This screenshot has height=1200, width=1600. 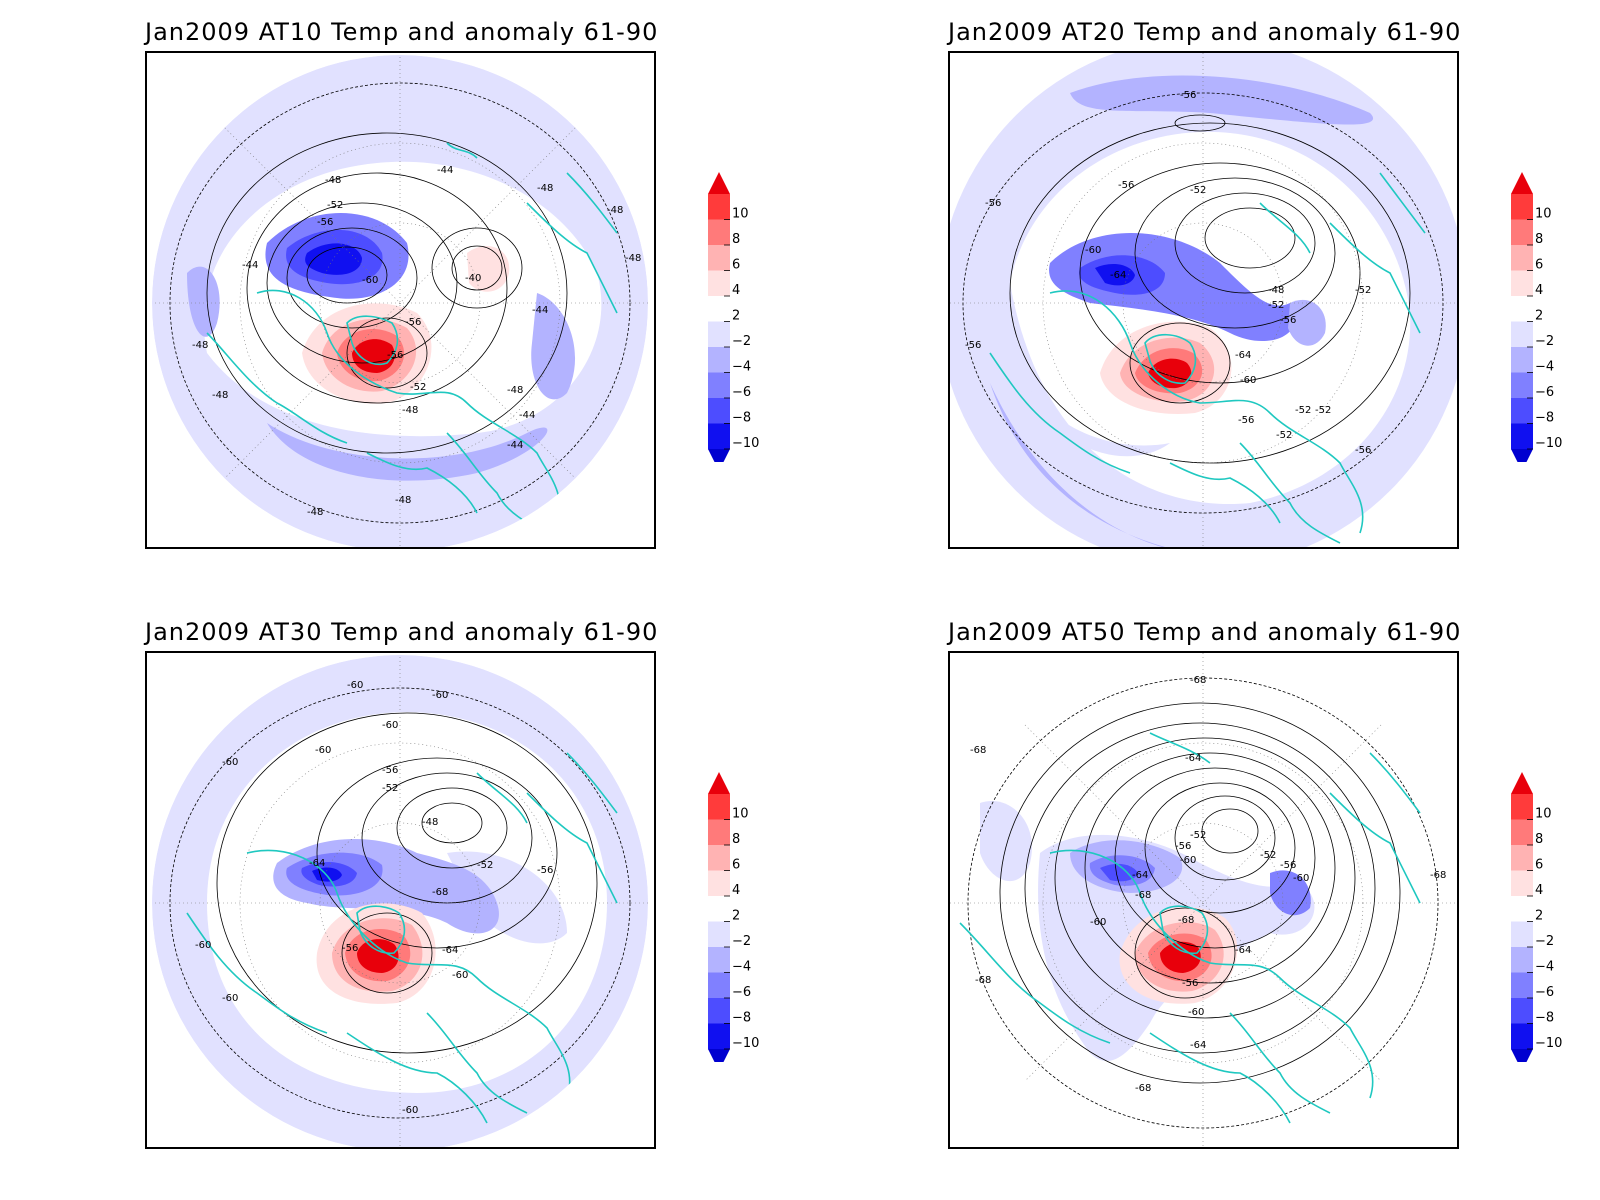 I want to click on contour-label: -44, so click(x=445, y=170).